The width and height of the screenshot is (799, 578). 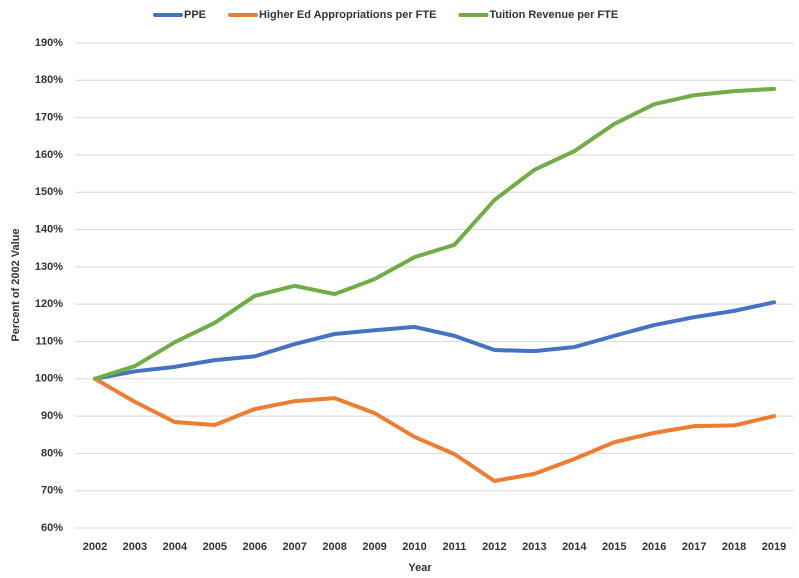 What do you see at coordinates (49, 43) in the screenshot?
I see `y-tick-label: 190%` at bounding box center [49, 43].